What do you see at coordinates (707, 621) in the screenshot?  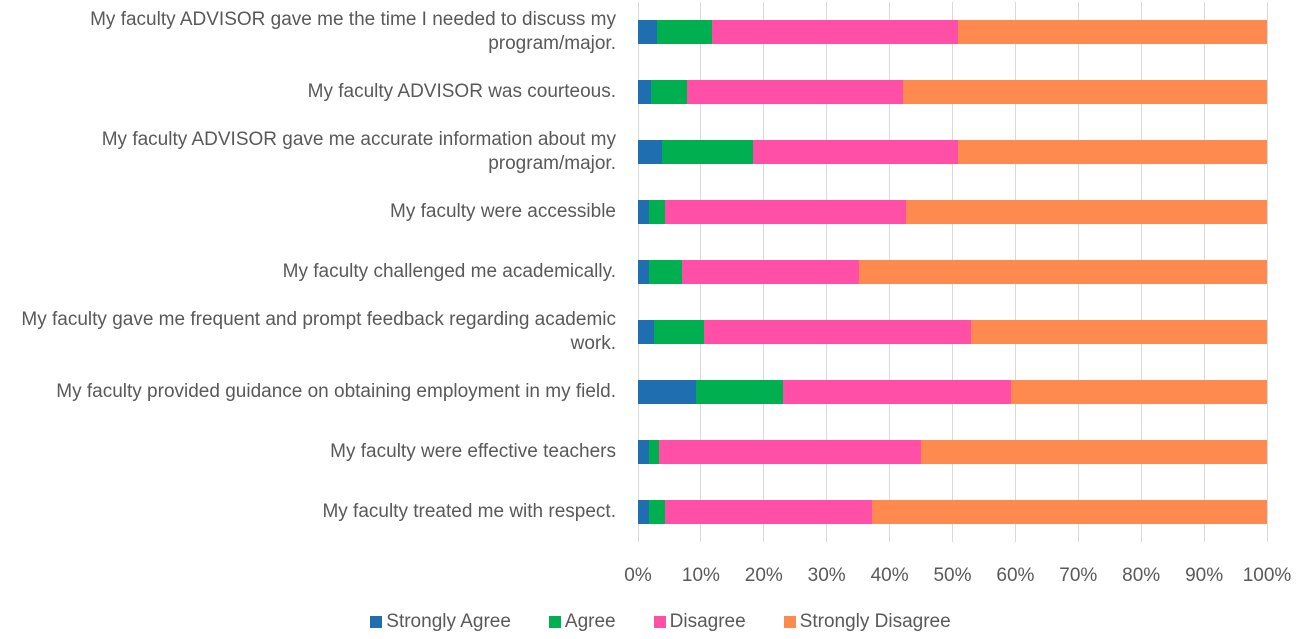 I see `legend-label: Disagree` at bounding box center [707, 621].